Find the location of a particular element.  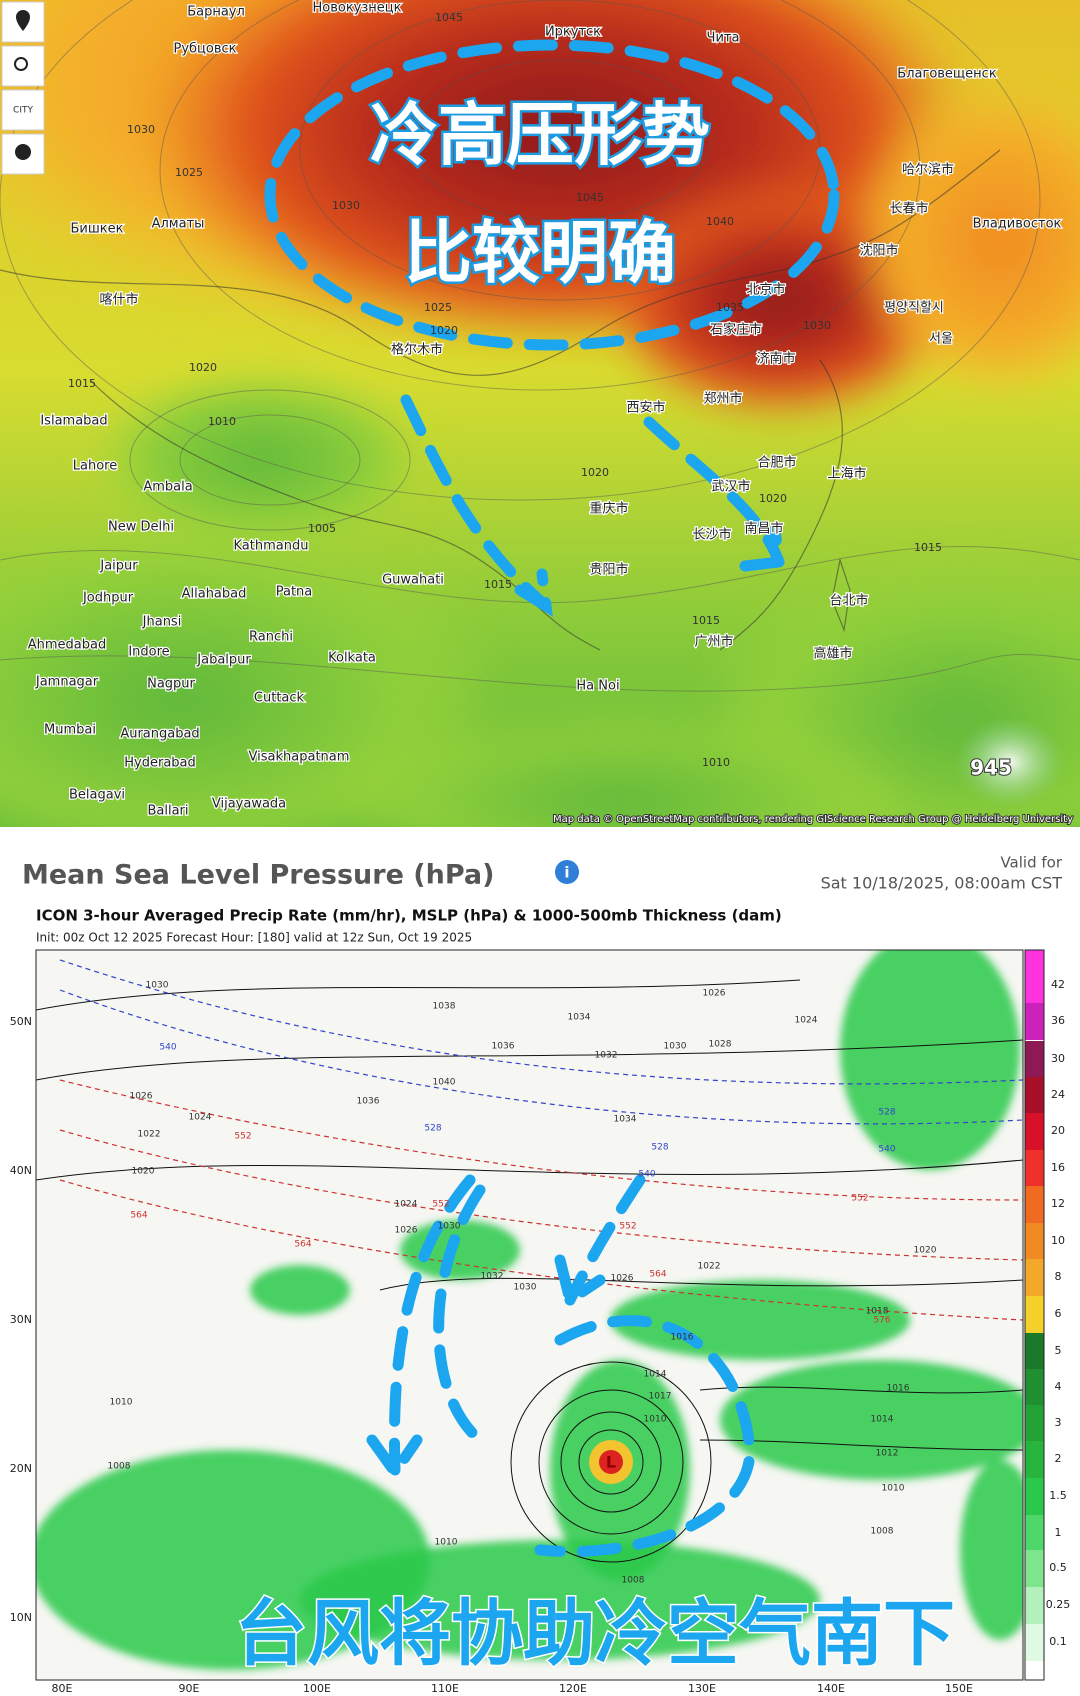

city-label: 合肥市 is located at coordinates (776, 463).